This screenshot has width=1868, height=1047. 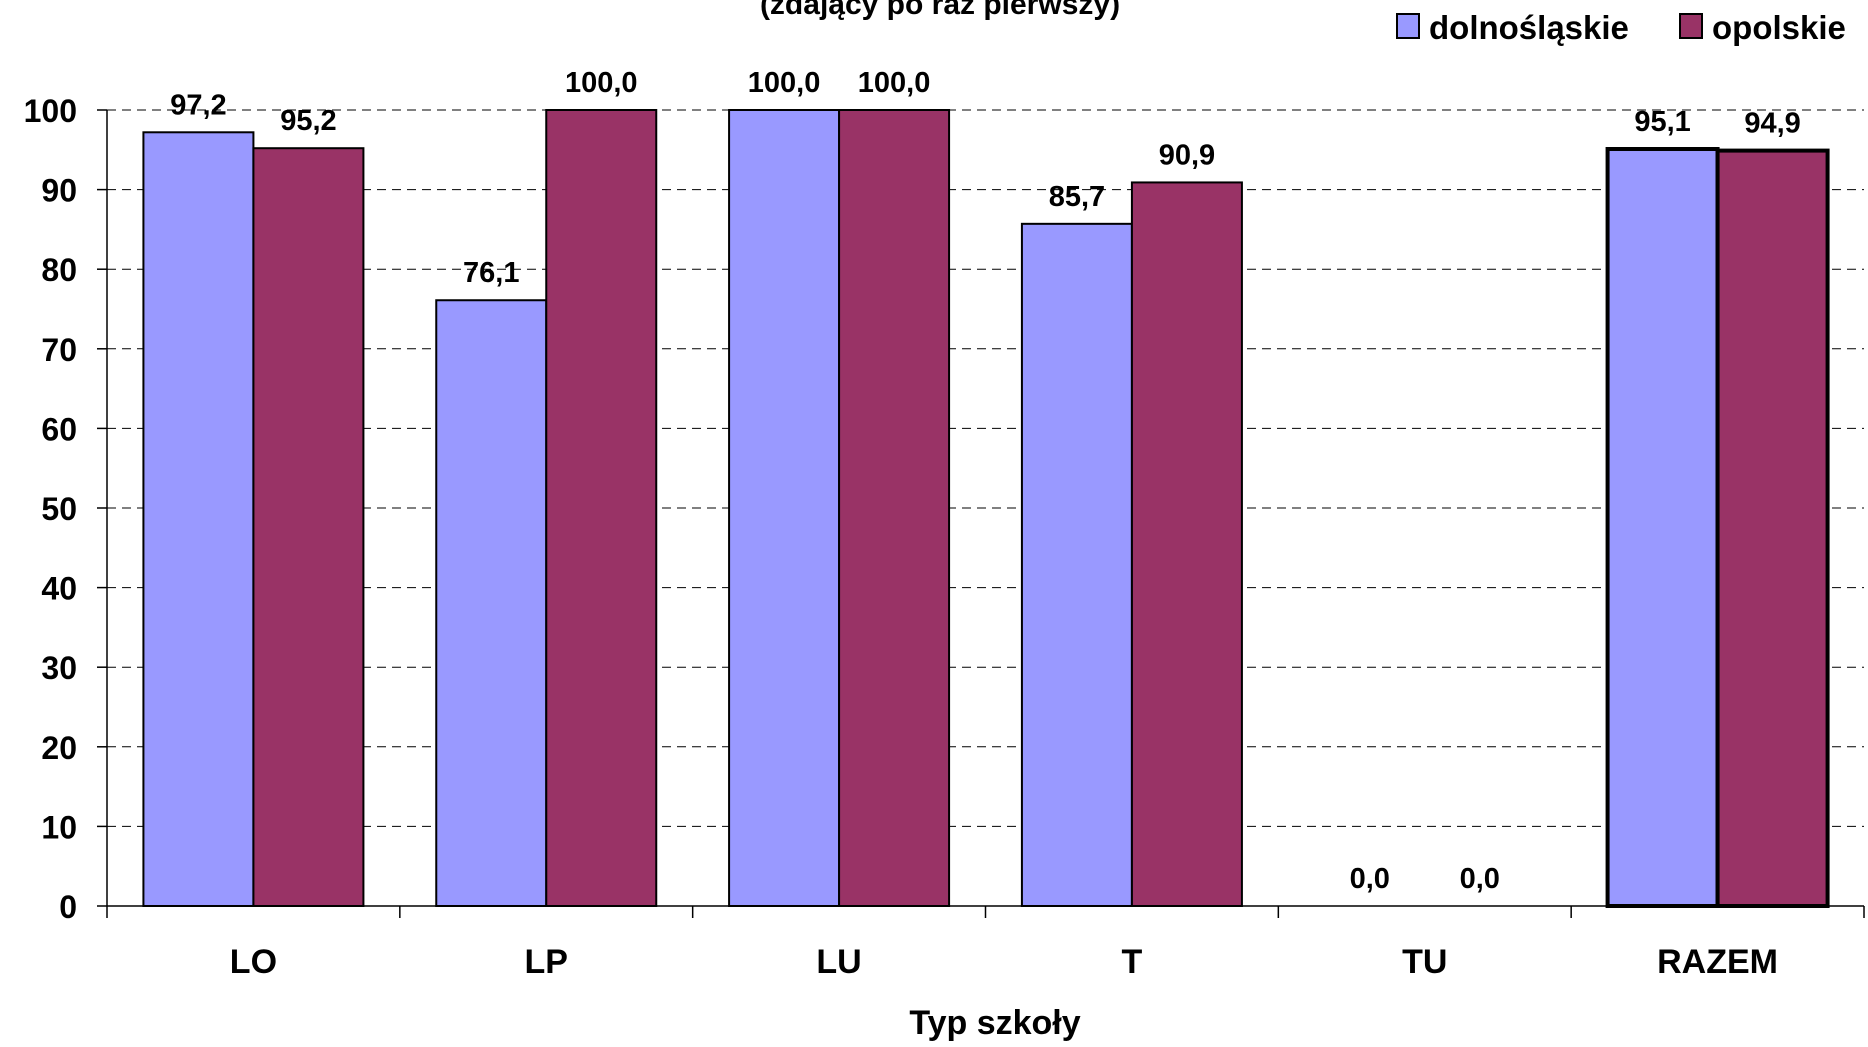 I want to click on bar-t-series1, so click(x=1076, y=564).